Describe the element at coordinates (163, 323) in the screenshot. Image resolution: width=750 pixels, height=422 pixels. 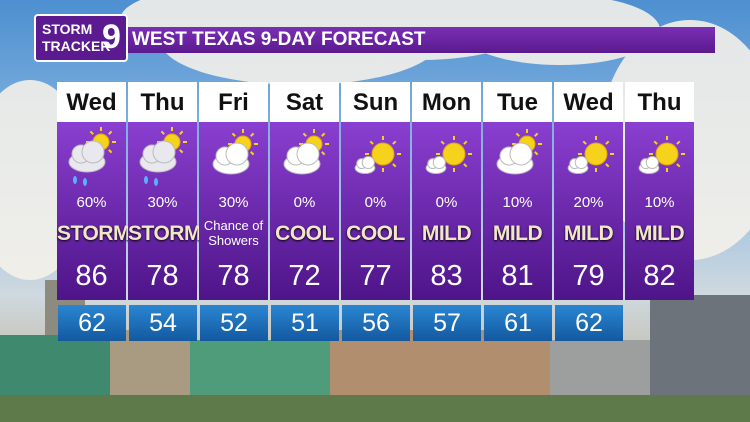
I see `low-temp: 54` at that location.